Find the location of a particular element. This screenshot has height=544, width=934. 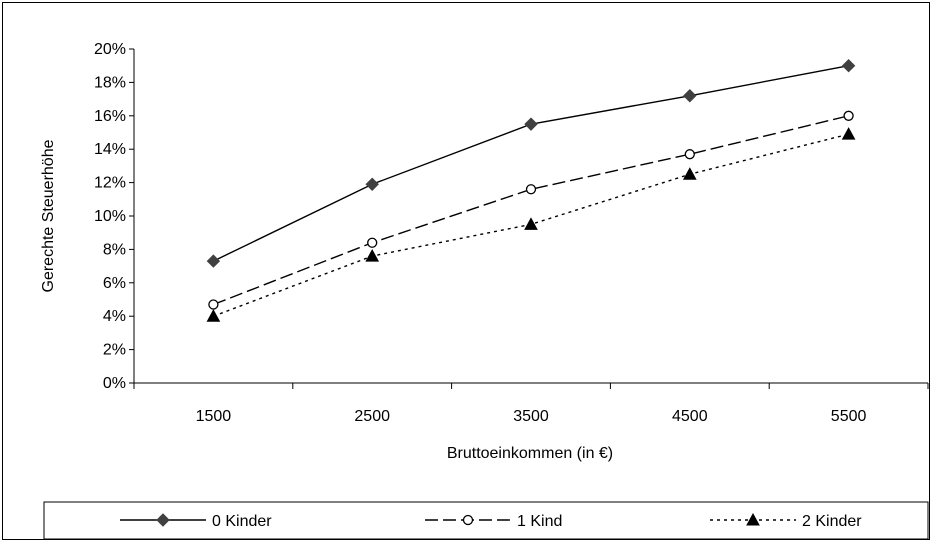

x-axis-title: Bruttoeinkommen (in €) is located at coordinates (530, 453).